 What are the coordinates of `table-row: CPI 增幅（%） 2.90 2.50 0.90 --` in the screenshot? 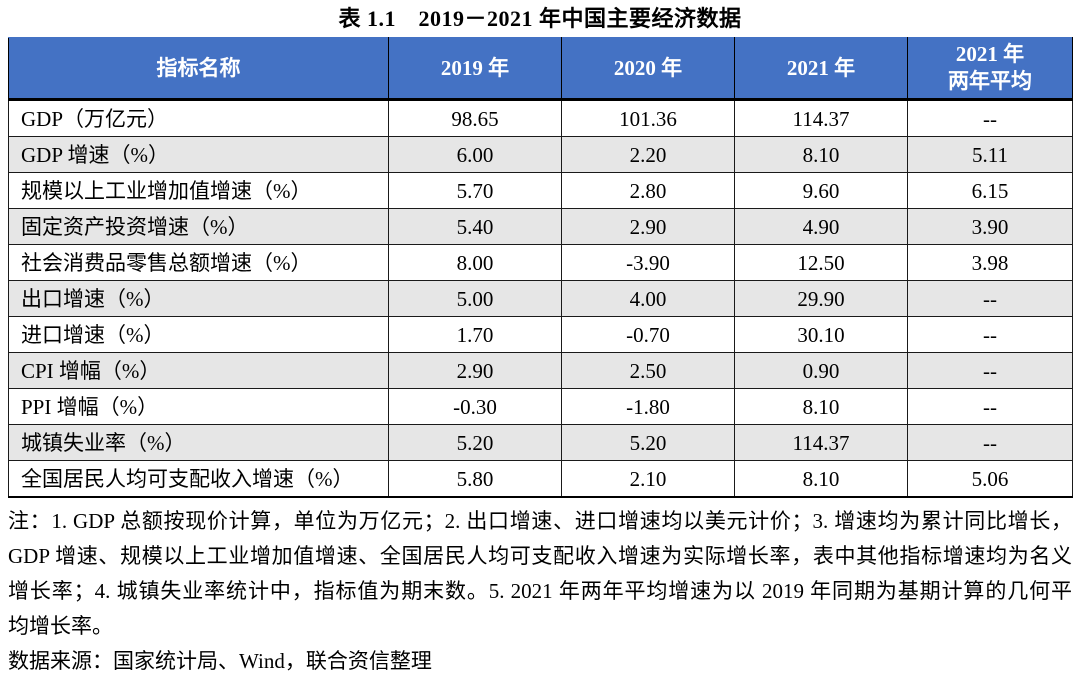 It's located at (540, 370).